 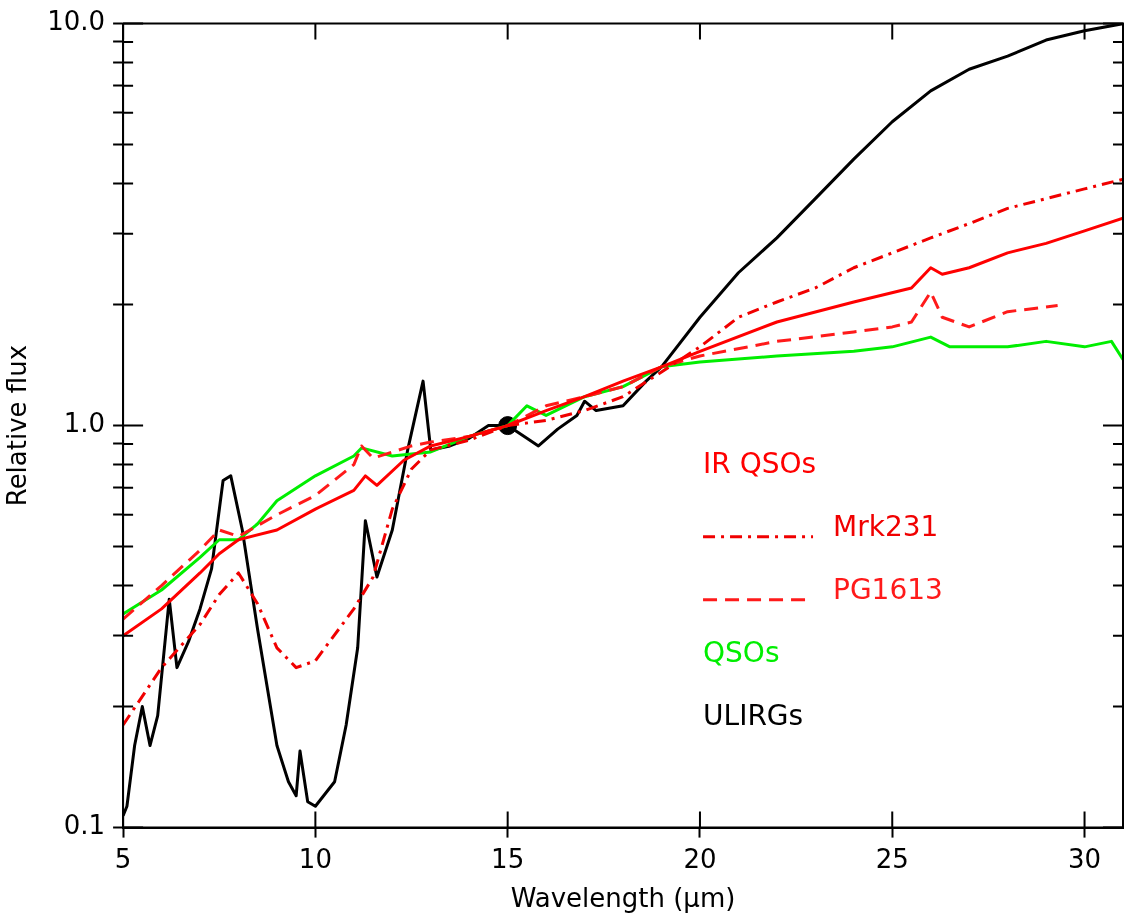 I want to click on y-tick-label: 0.1, so click(x=84, y=825).